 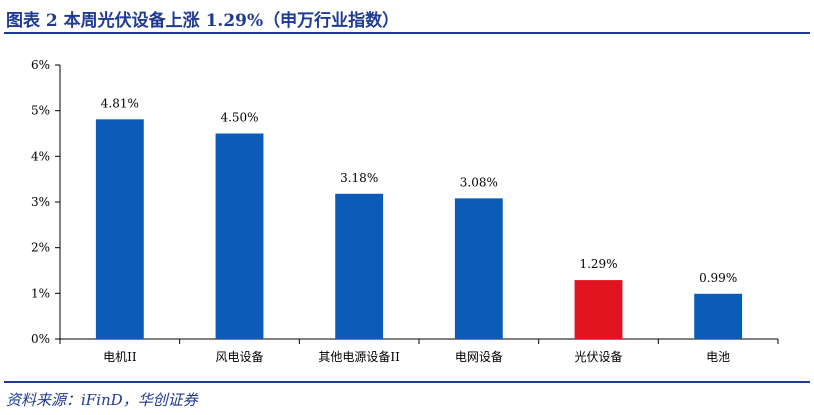 I want to click on data-label: 1.29%, so click(x=598, y=264).